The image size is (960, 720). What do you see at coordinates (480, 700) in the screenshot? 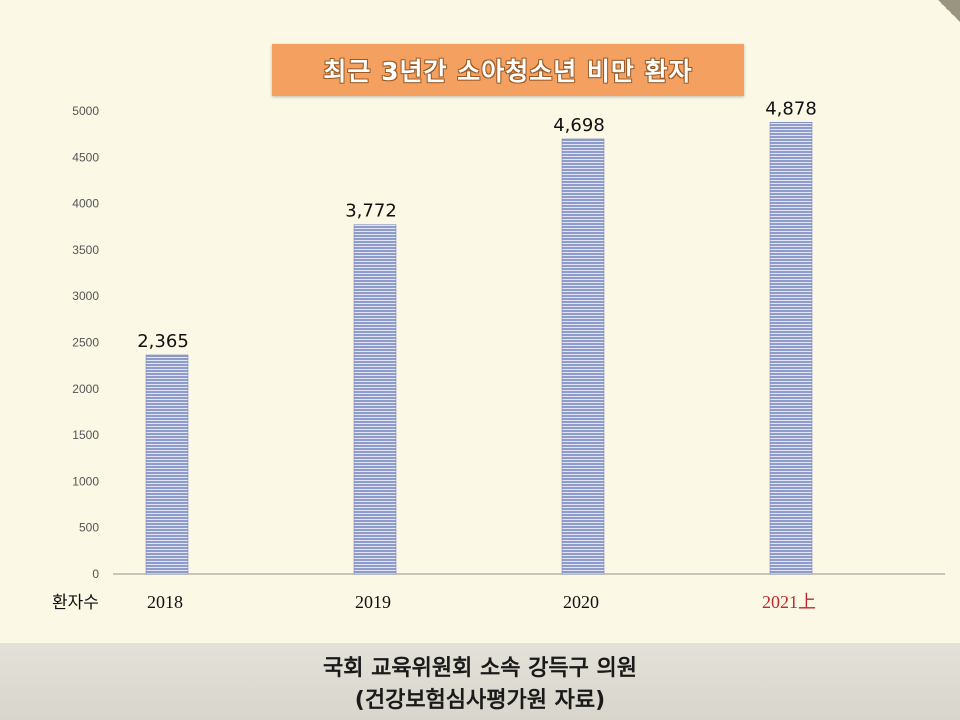
I see `footer-source-line2: (건강보험심사평가원 자료)` at bounding box center [480, 700].